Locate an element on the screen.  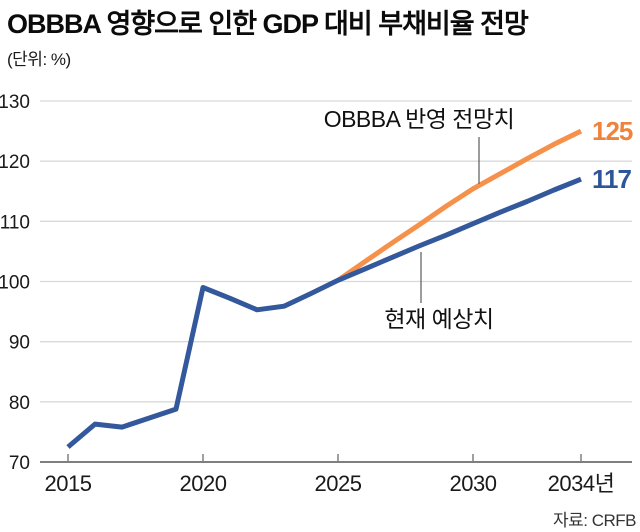
x-tick-label: 2030 is located at coordinates (473, 483).